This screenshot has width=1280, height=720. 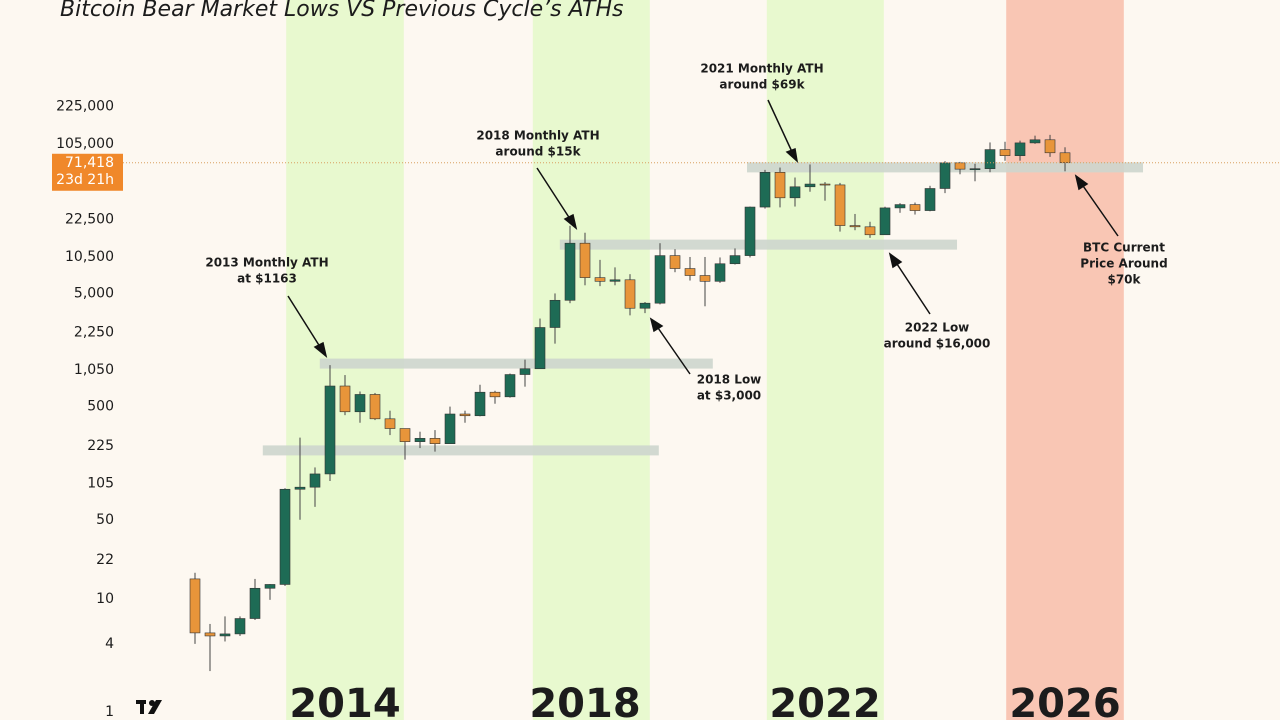 What do you see at coordinates (729, 396) in the screenshot?
I see `annotation: at $3,000` at bounding box center [729, 396].